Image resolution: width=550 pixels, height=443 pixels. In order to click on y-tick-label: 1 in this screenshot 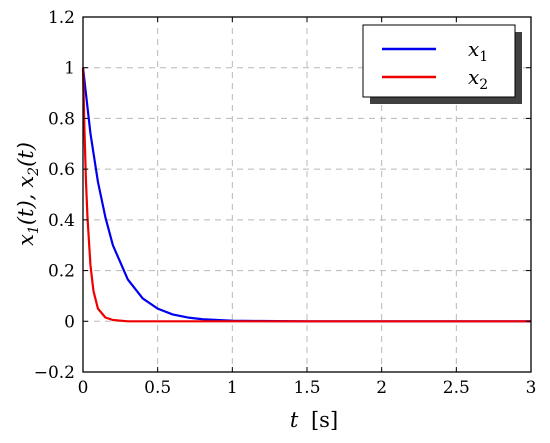, I will do `click(69, 69)`.